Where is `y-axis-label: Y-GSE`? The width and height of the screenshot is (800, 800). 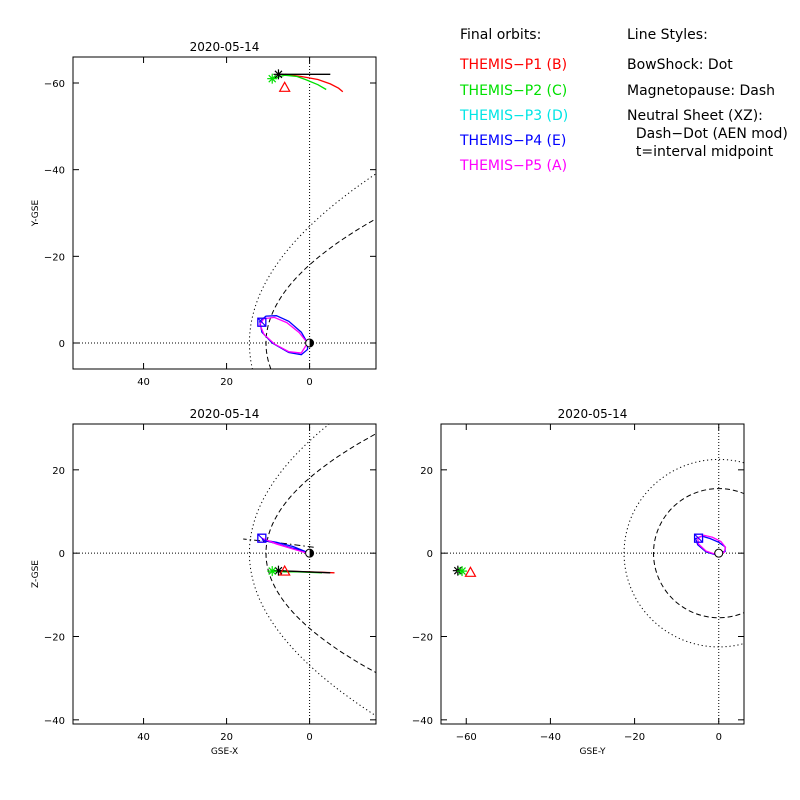 y-axis-label: Y-GSE is located at coordinates (36, 214).